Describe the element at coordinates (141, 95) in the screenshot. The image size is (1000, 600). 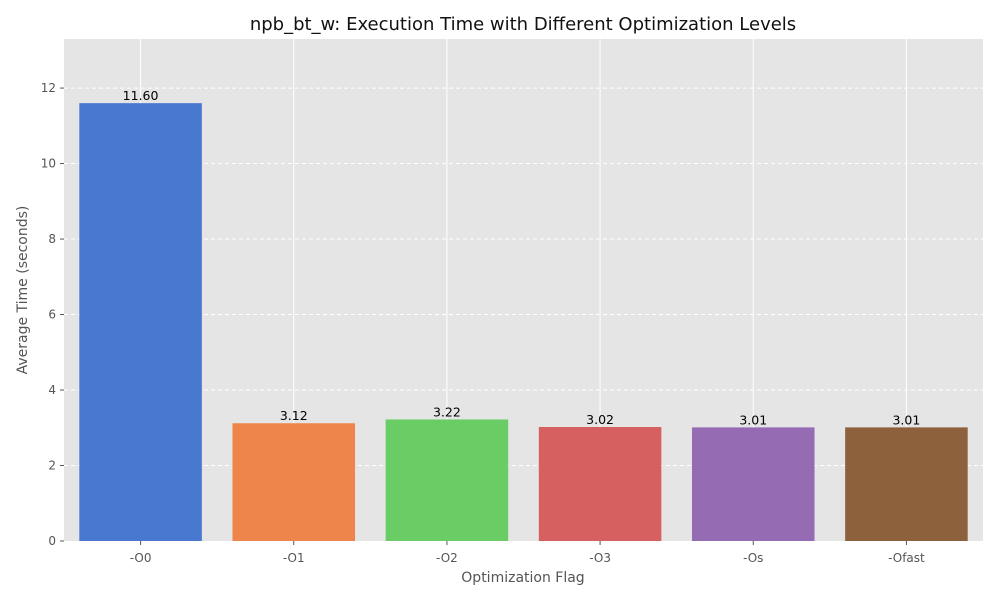
I see `bar-value-label: 11.60` at that location.